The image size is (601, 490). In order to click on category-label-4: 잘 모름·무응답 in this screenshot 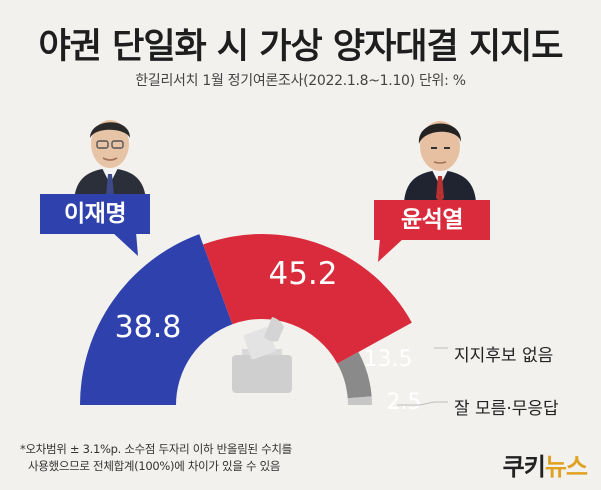, I will do `click(506, 409)`.